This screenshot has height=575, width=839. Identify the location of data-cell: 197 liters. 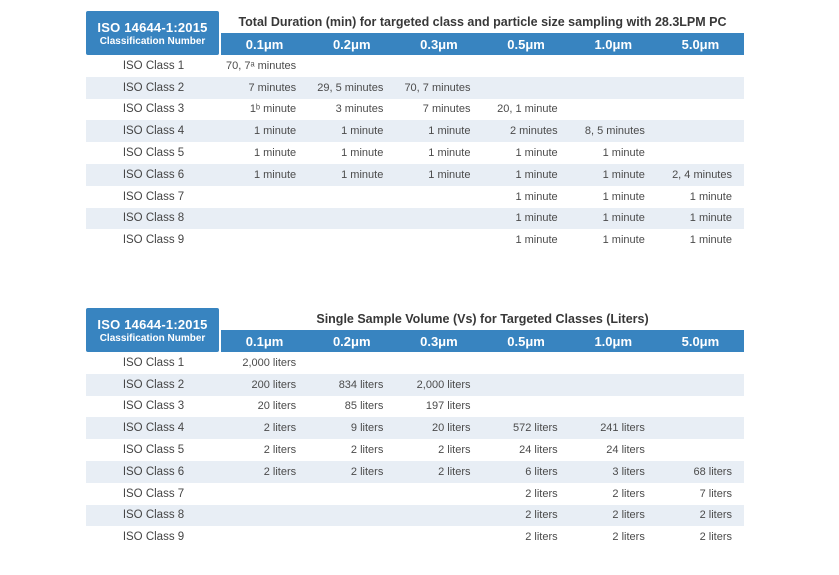
(448, 406).